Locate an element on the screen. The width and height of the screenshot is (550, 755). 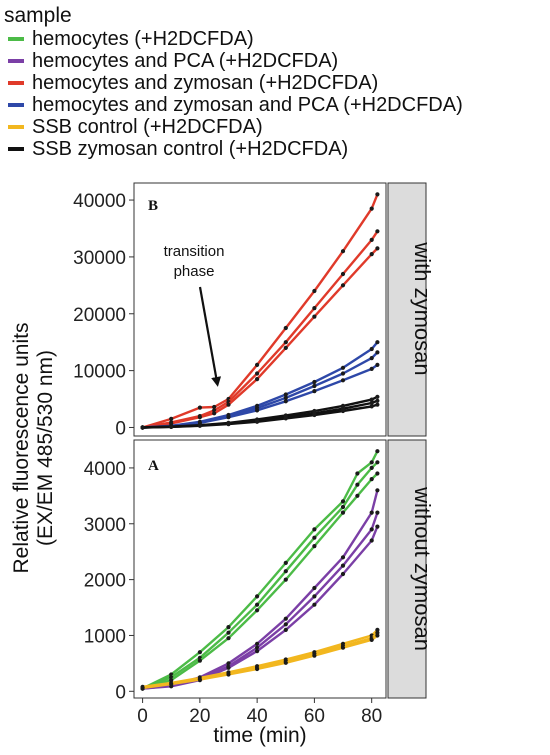
legend-label: hemocytes (+H2DCFDA) is located at coordinates (143, 39).